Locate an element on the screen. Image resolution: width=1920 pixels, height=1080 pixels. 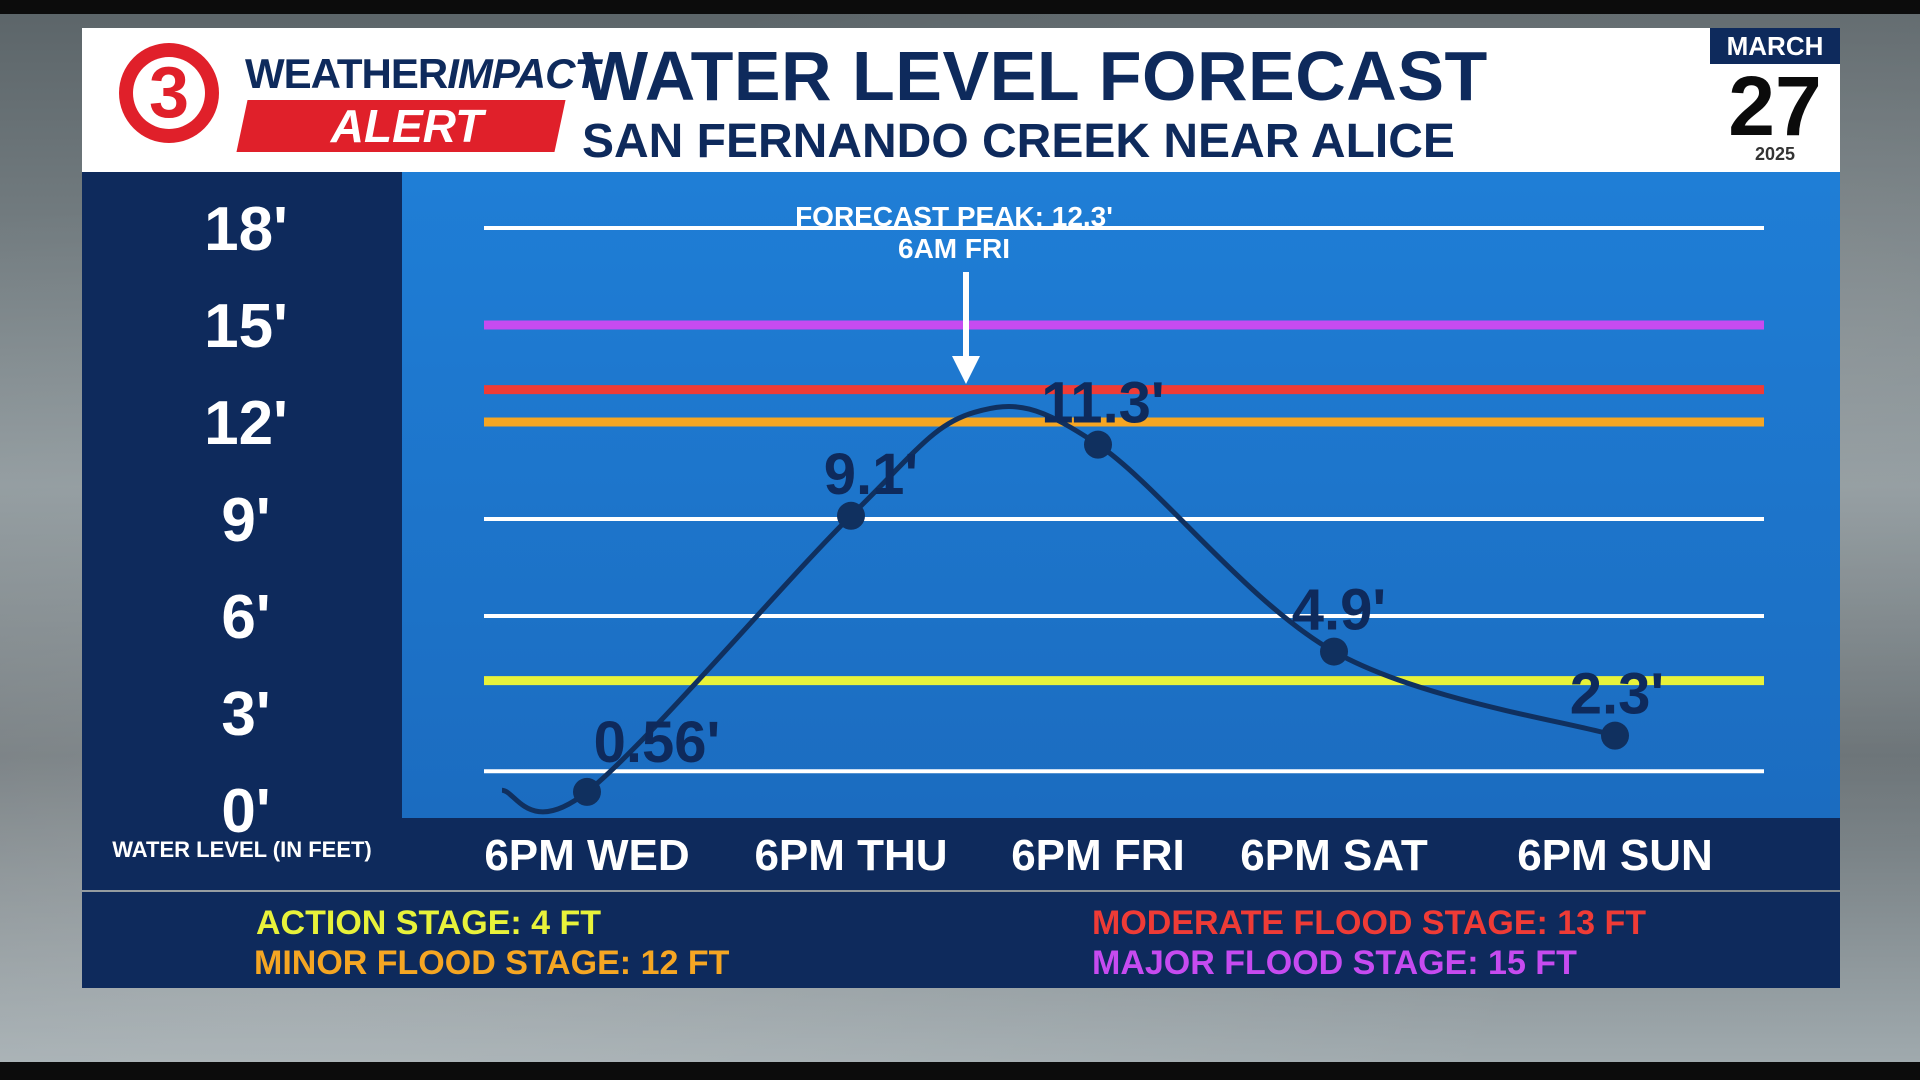
x-tick-label: 6PM SUN is located at coordinates (1615, 855).